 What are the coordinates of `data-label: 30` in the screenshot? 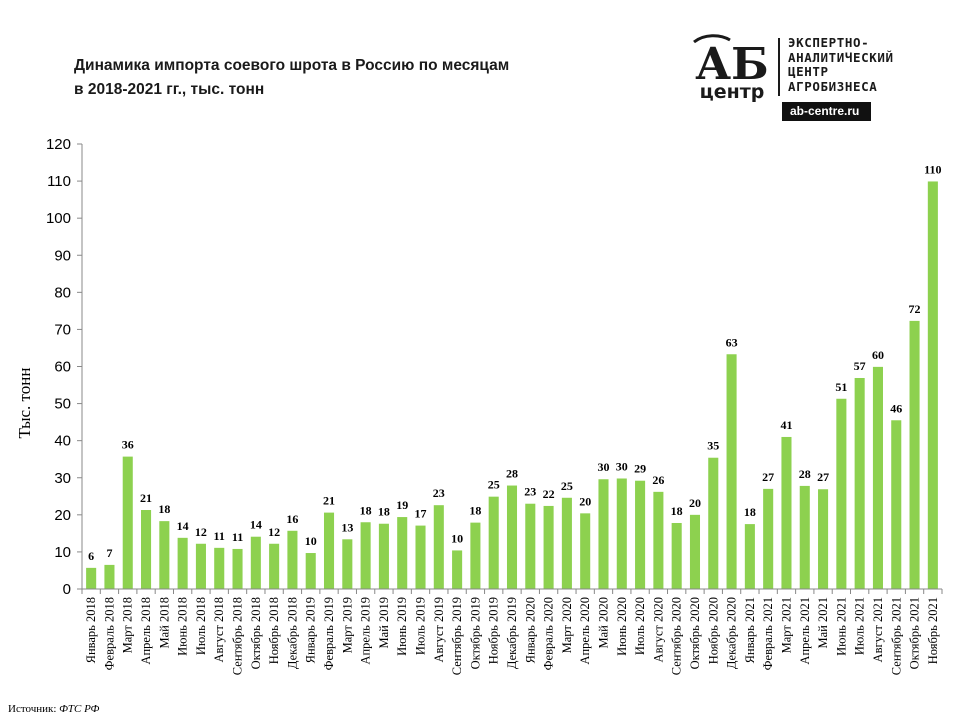 It's located at (622, 466).